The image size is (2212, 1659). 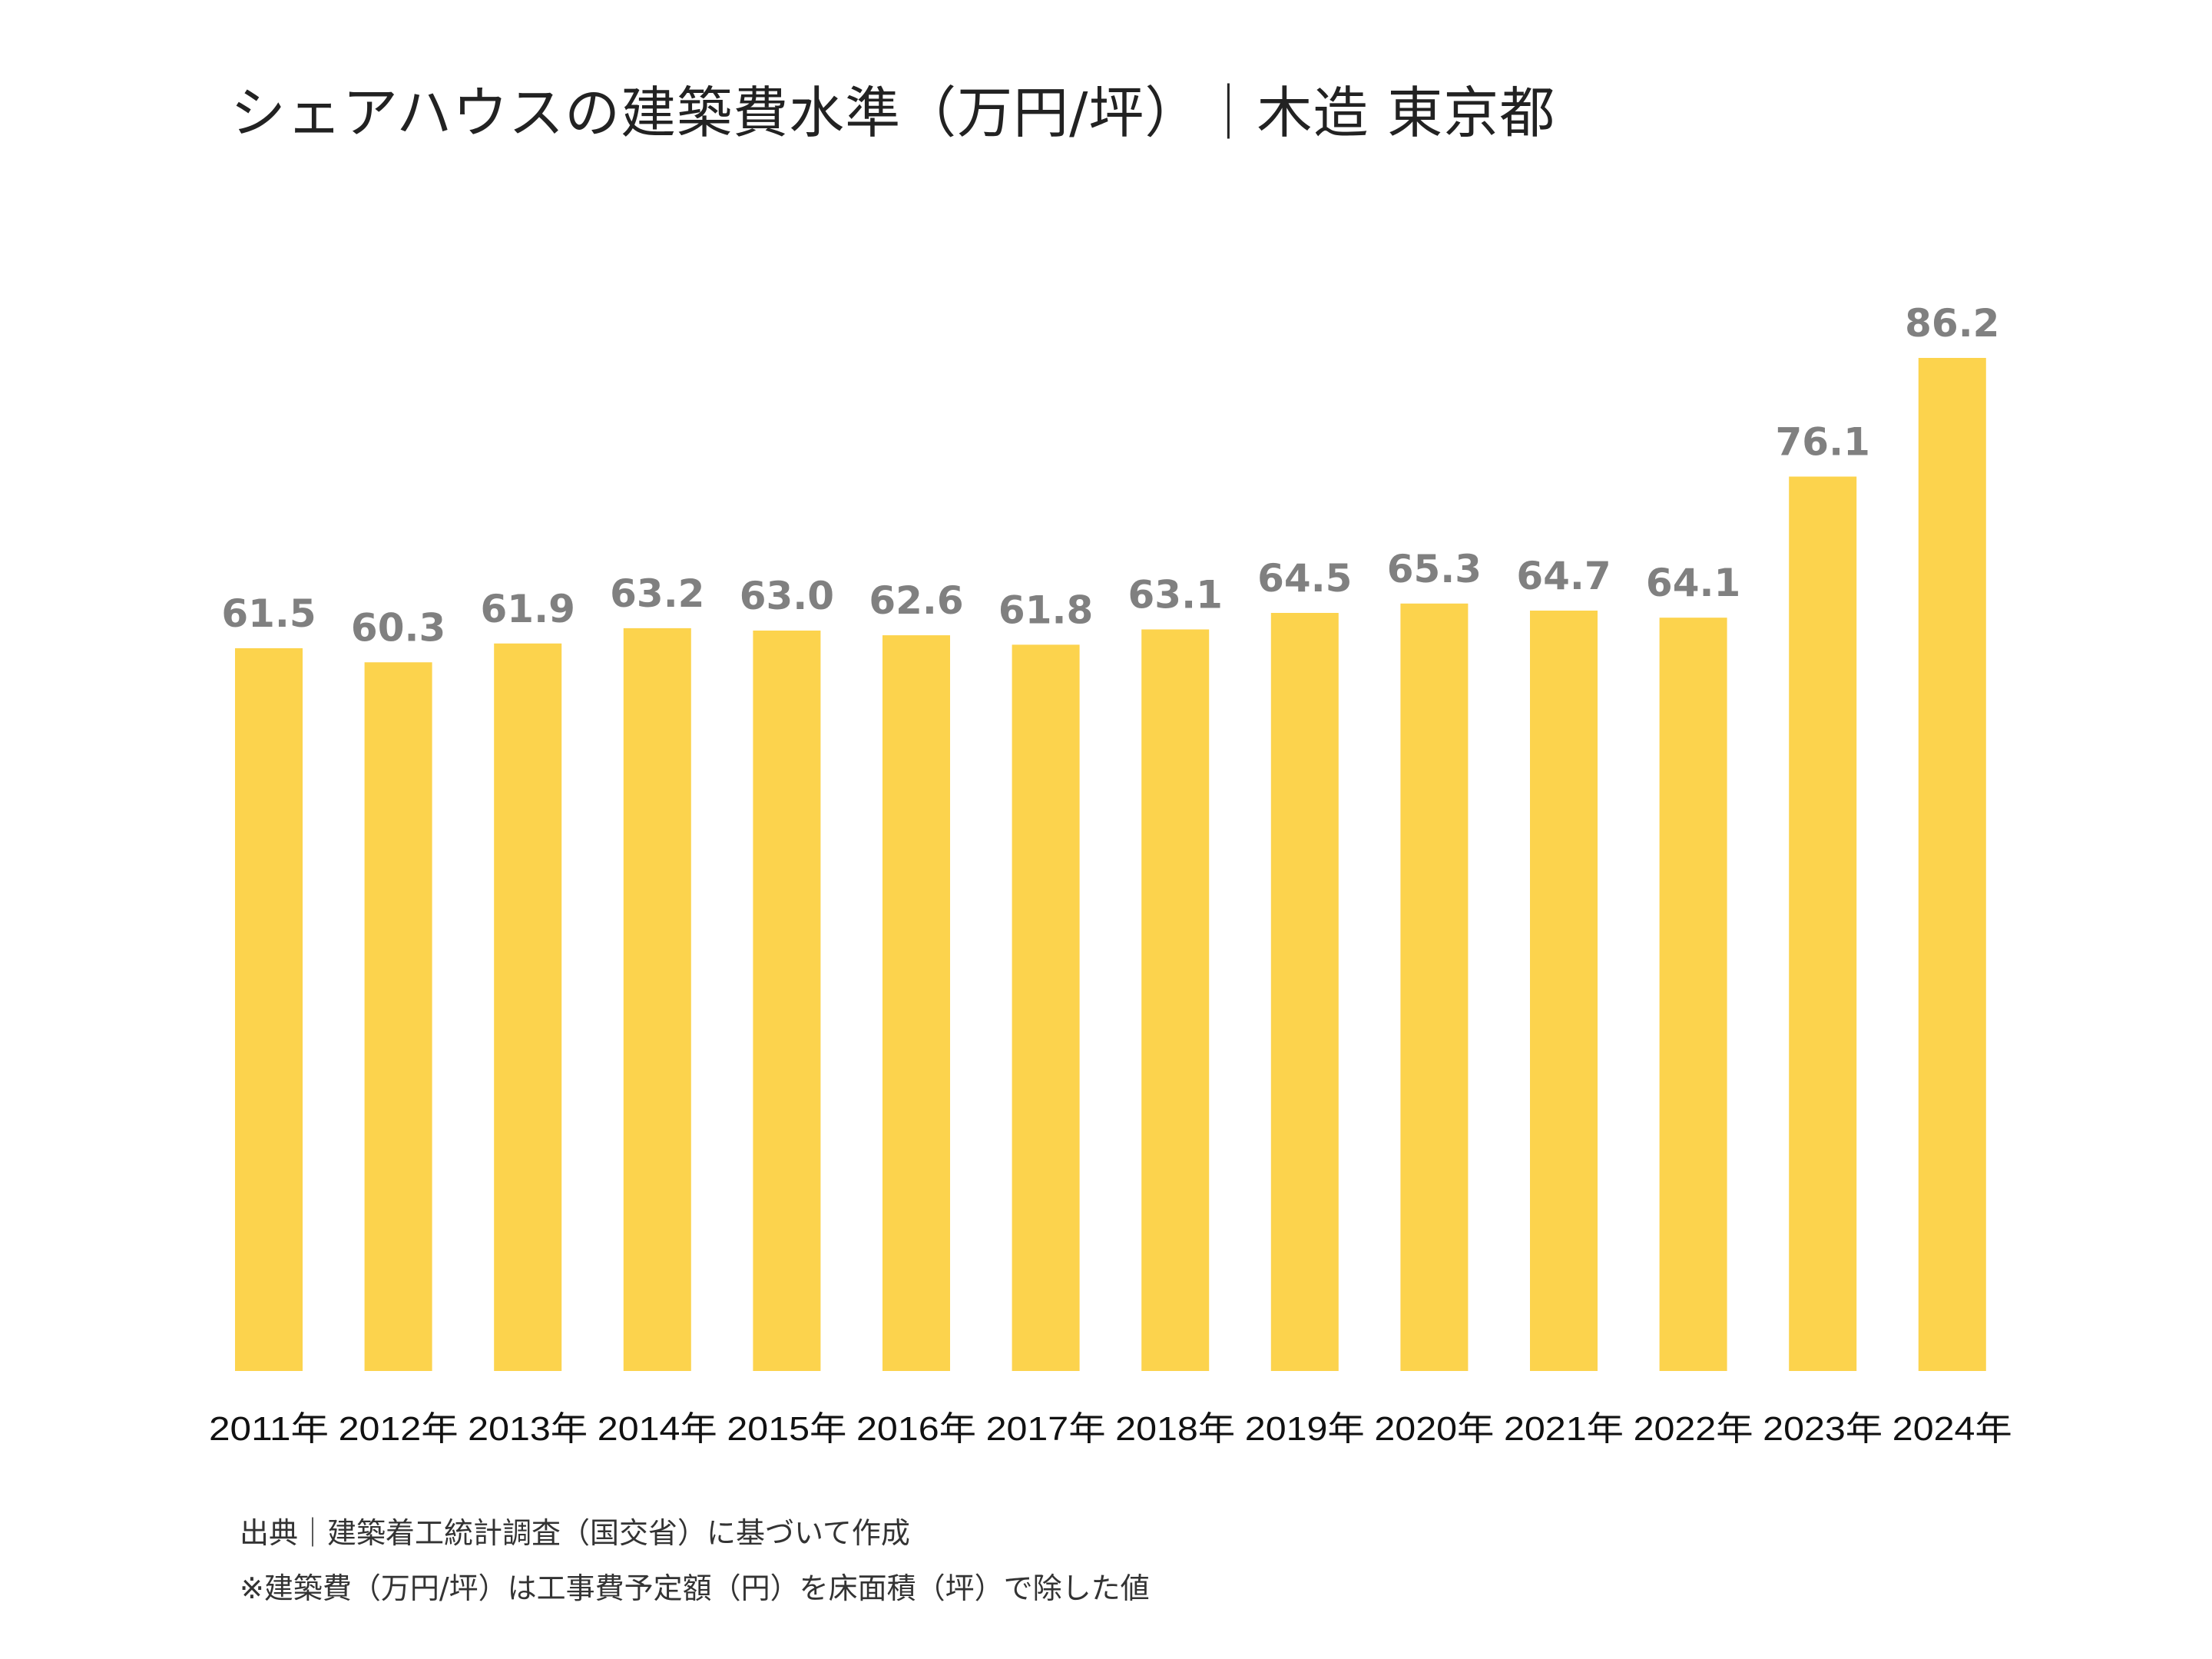 I want to click on x-tick-label: 2022年, so click(x=1694, y=1429).